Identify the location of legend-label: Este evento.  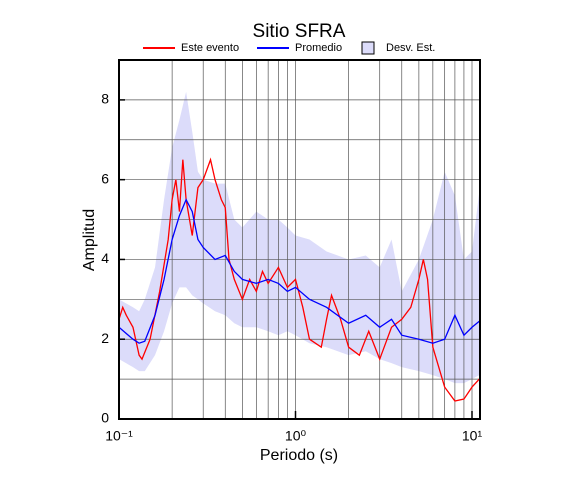
(210, 48).